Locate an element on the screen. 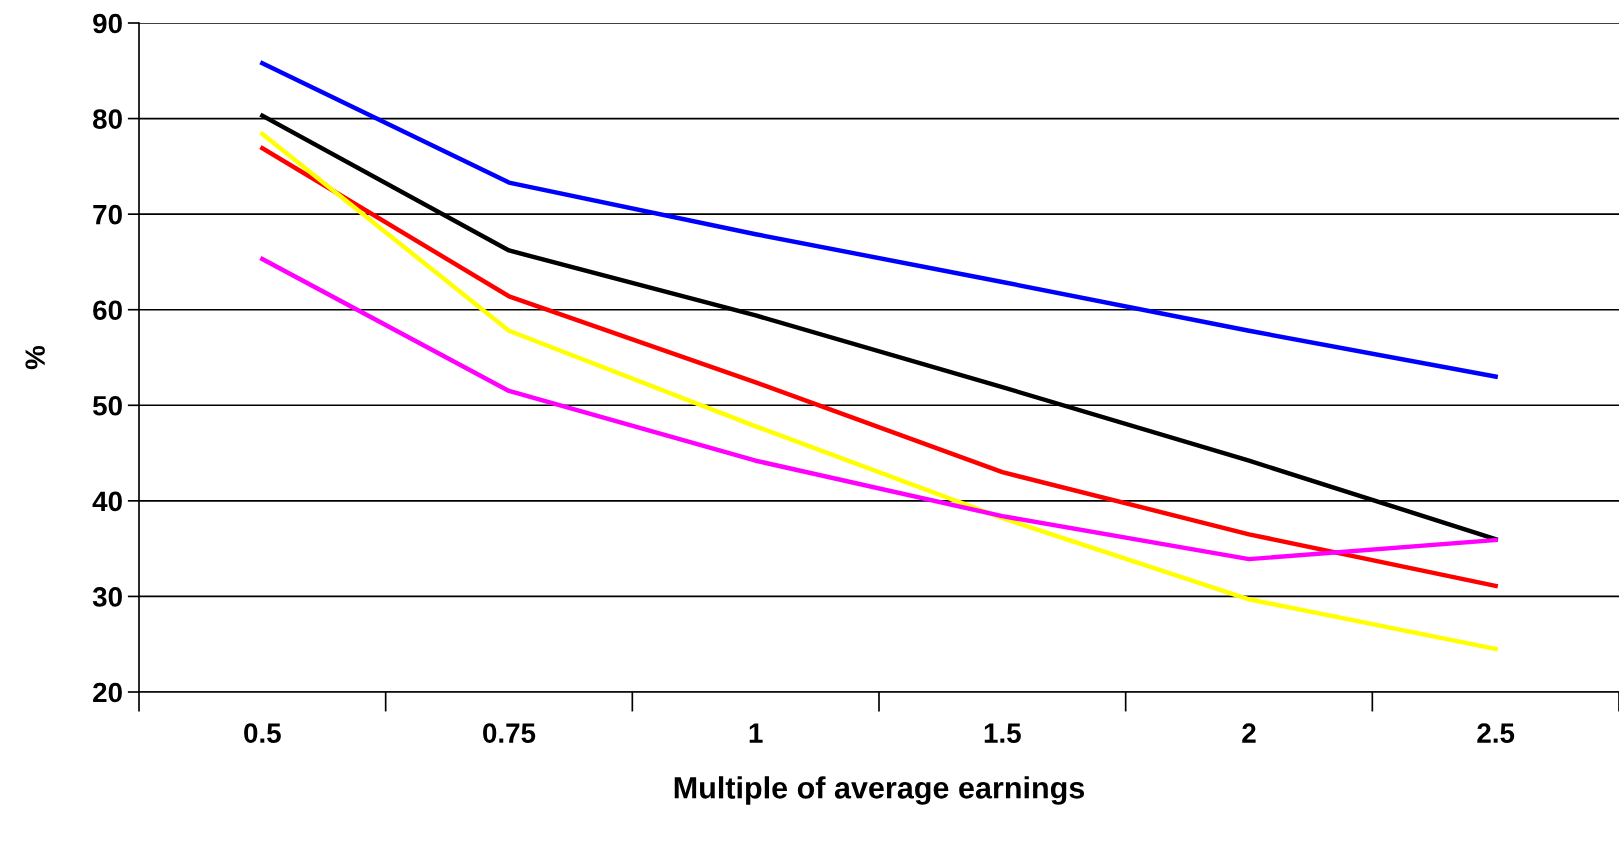 Image resolution: width=1619 pixels, height=846 pixels. x-tick-label: 1 is located at coordinates (756, 733).